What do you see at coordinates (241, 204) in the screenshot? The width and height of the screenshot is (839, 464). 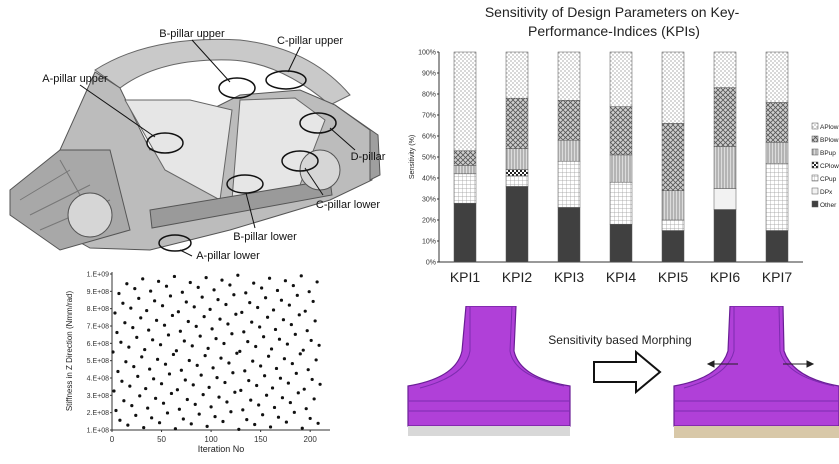 I see `rocker-sill` at bounding box center [241, 204].